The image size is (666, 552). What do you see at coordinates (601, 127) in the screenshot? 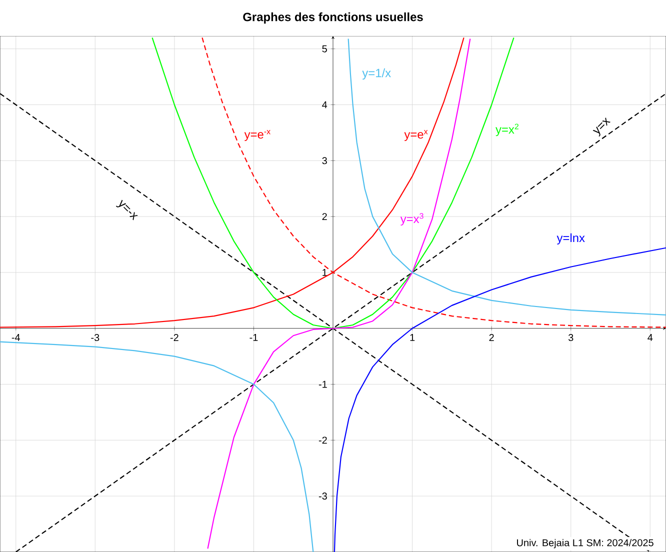
I see `text: y=x` at bounding box center [601, 127].